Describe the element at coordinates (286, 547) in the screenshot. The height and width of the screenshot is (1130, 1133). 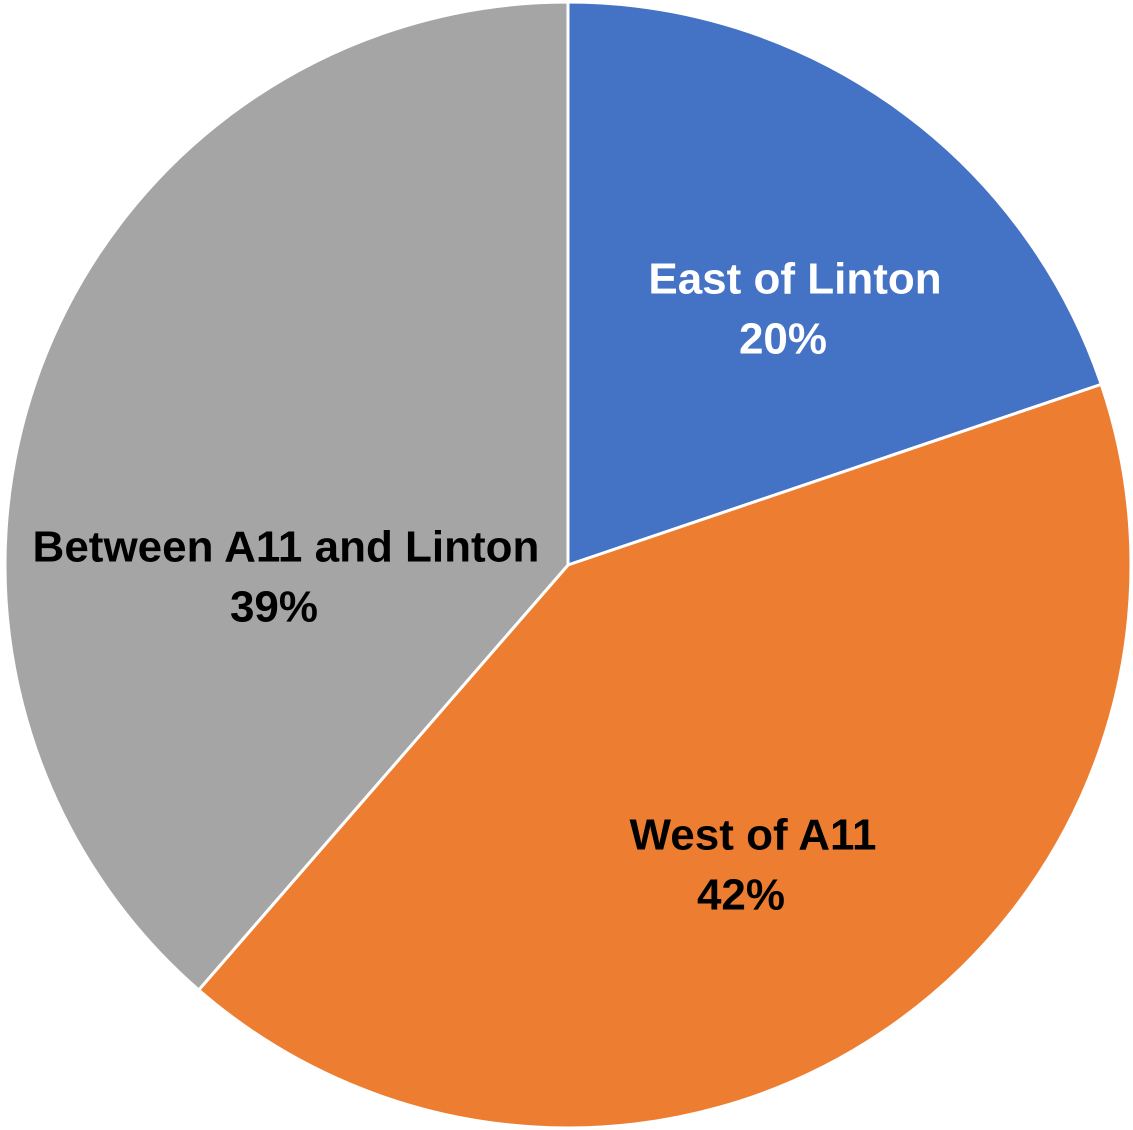
I see `slice-category-label: Between A11 and Linton` at that location.